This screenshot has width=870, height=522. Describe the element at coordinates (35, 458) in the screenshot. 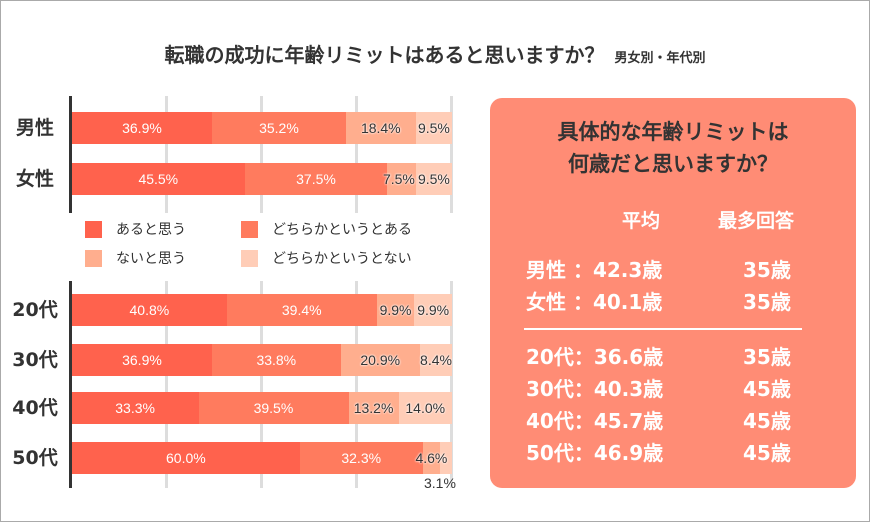

I see `row-label: 50代` at that location.